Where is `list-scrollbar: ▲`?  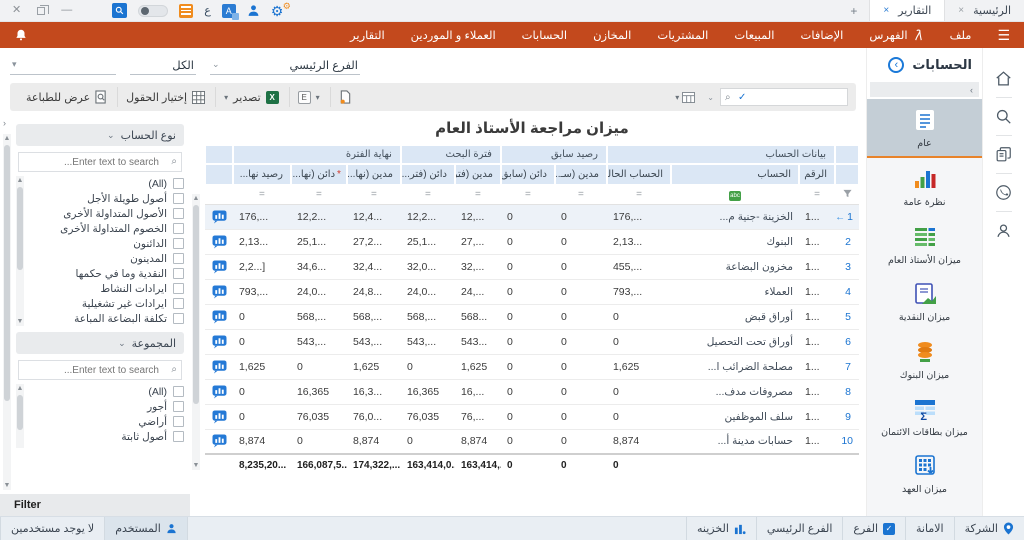 list-scrollbar: ▲ is located at coordinates (20, 416).